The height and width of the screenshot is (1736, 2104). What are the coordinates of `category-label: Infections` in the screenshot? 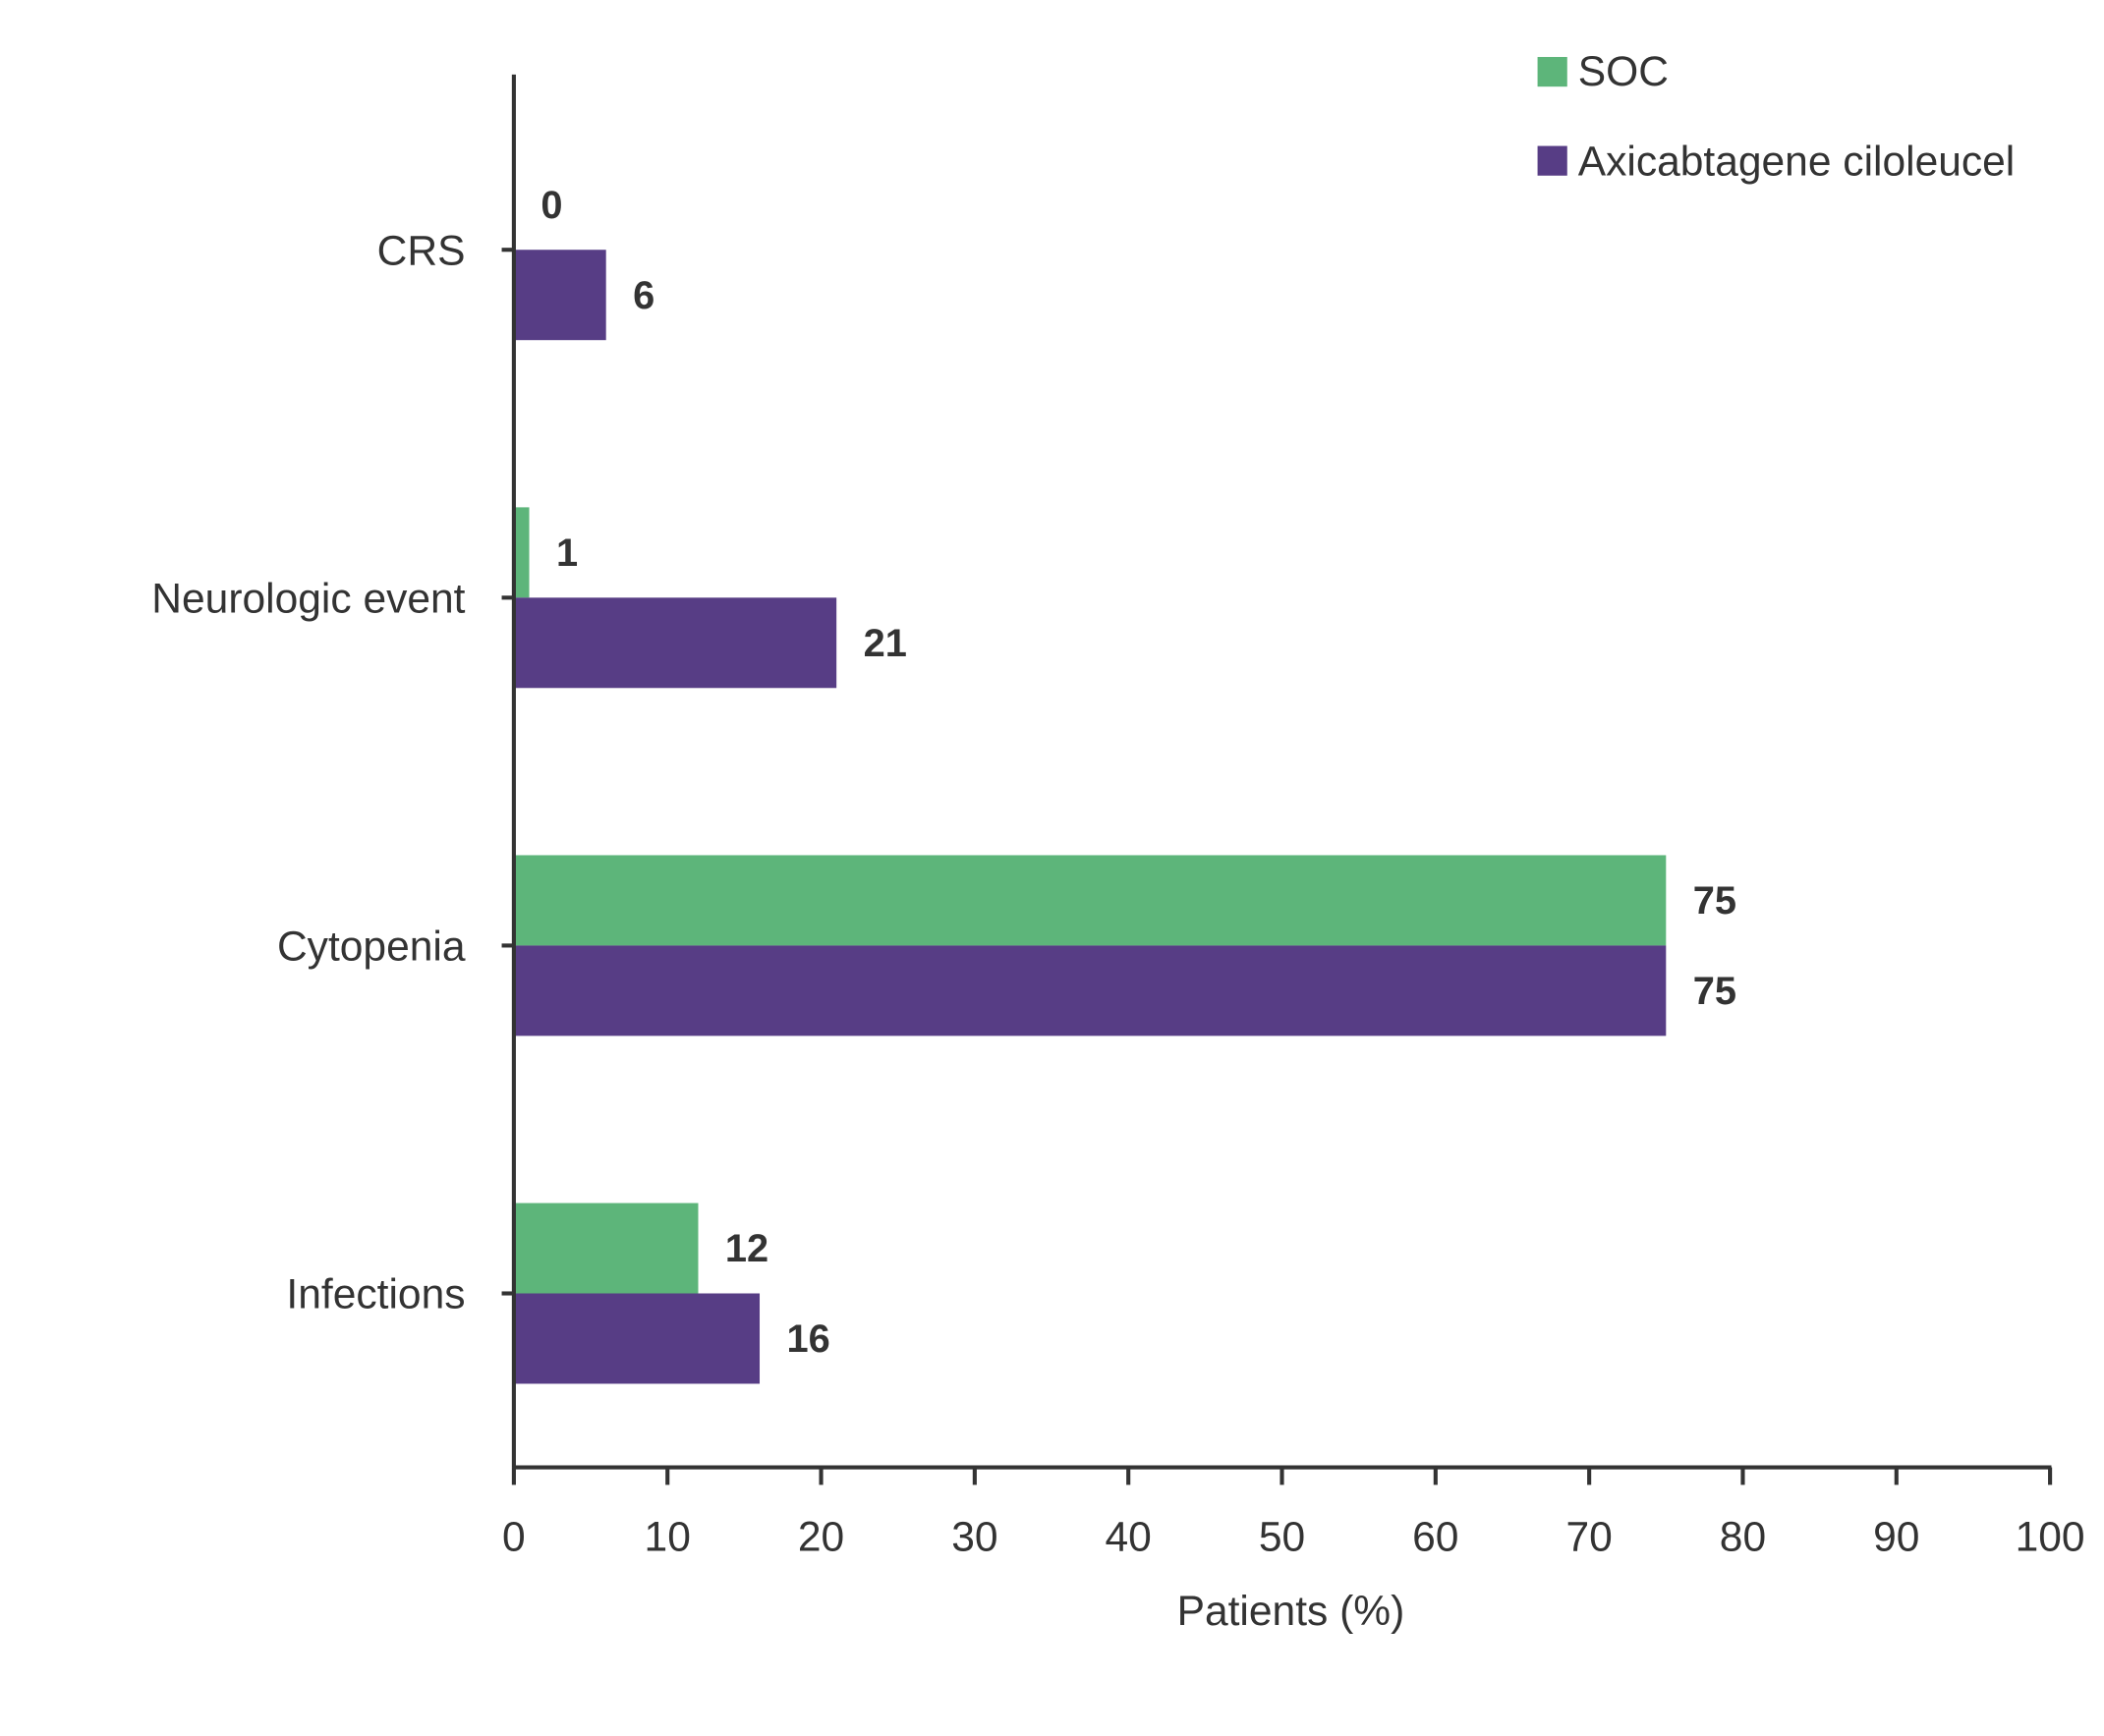 It's located at (376, 1294).